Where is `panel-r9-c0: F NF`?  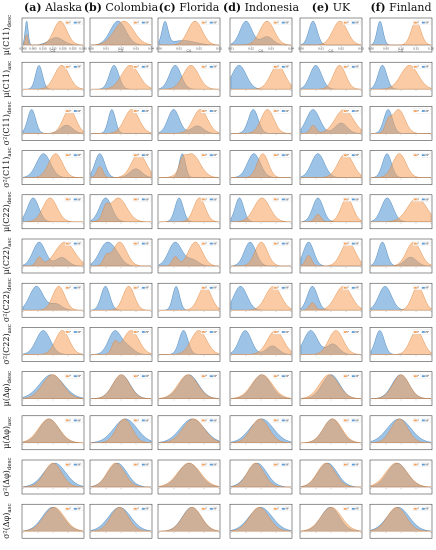 panel-r9-c0: F NF is located at coordinates (53, 433).